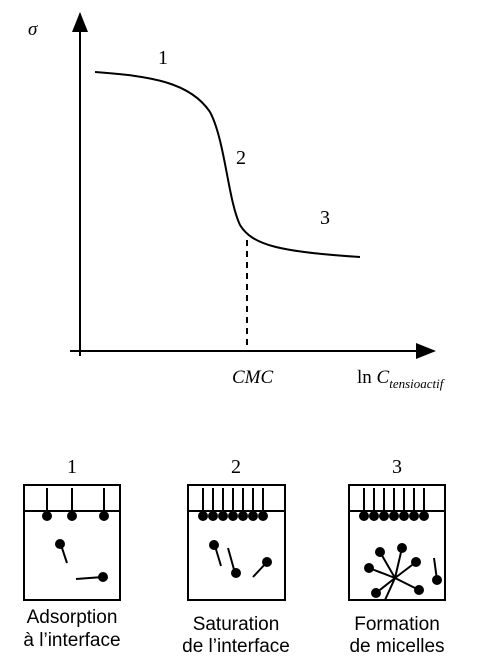 Image resolution: width=491 pixels, height=662 pixels. Describe the element at coordinates (72, 617) in the screenshot. I see `caption: Adsorption` at that location.